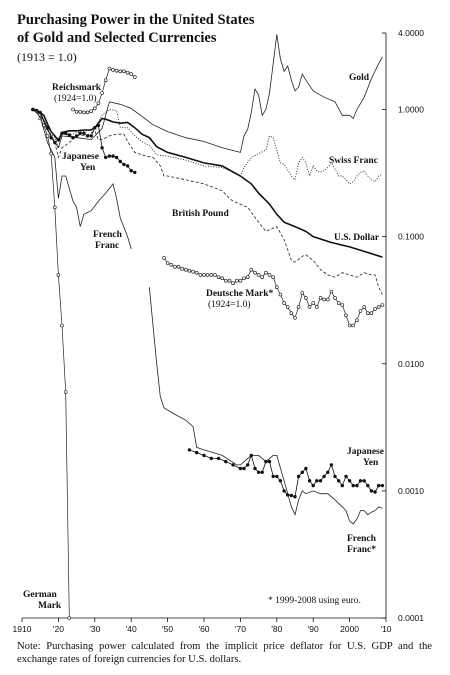 This screenshot has width=450, height=675. What do you see at coordinates (361, 550) in the screenshot?
I see `label-french-franc-postwar-2: Franc*` at bounding box center [361, 550].